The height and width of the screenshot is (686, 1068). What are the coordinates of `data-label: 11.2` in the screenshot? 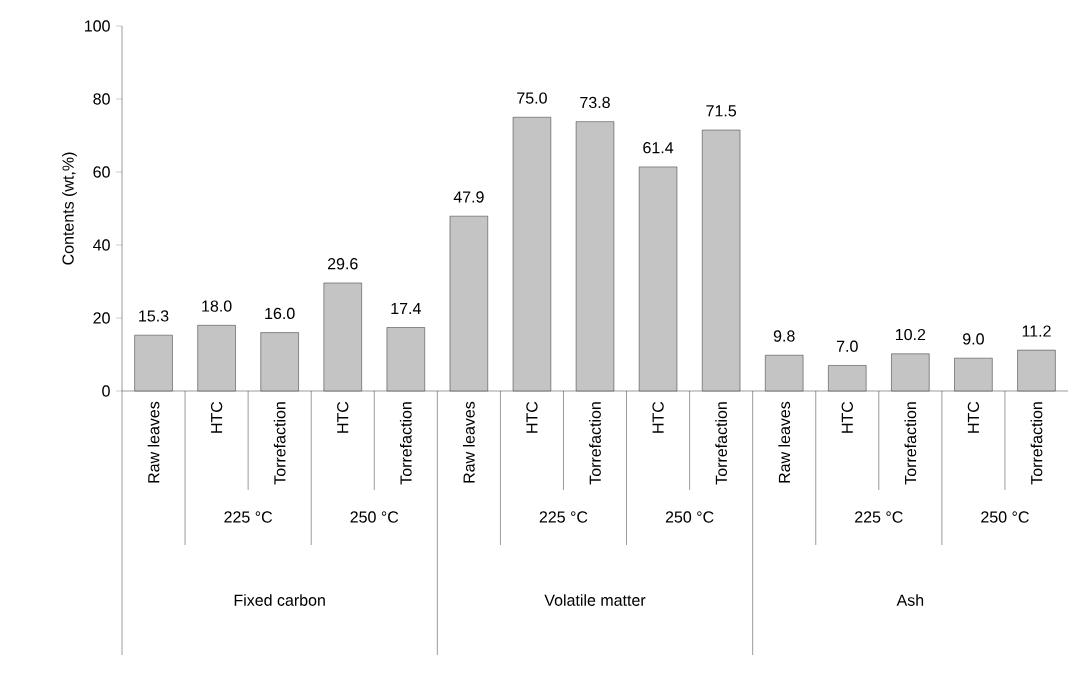 It's located at (1036, 331).